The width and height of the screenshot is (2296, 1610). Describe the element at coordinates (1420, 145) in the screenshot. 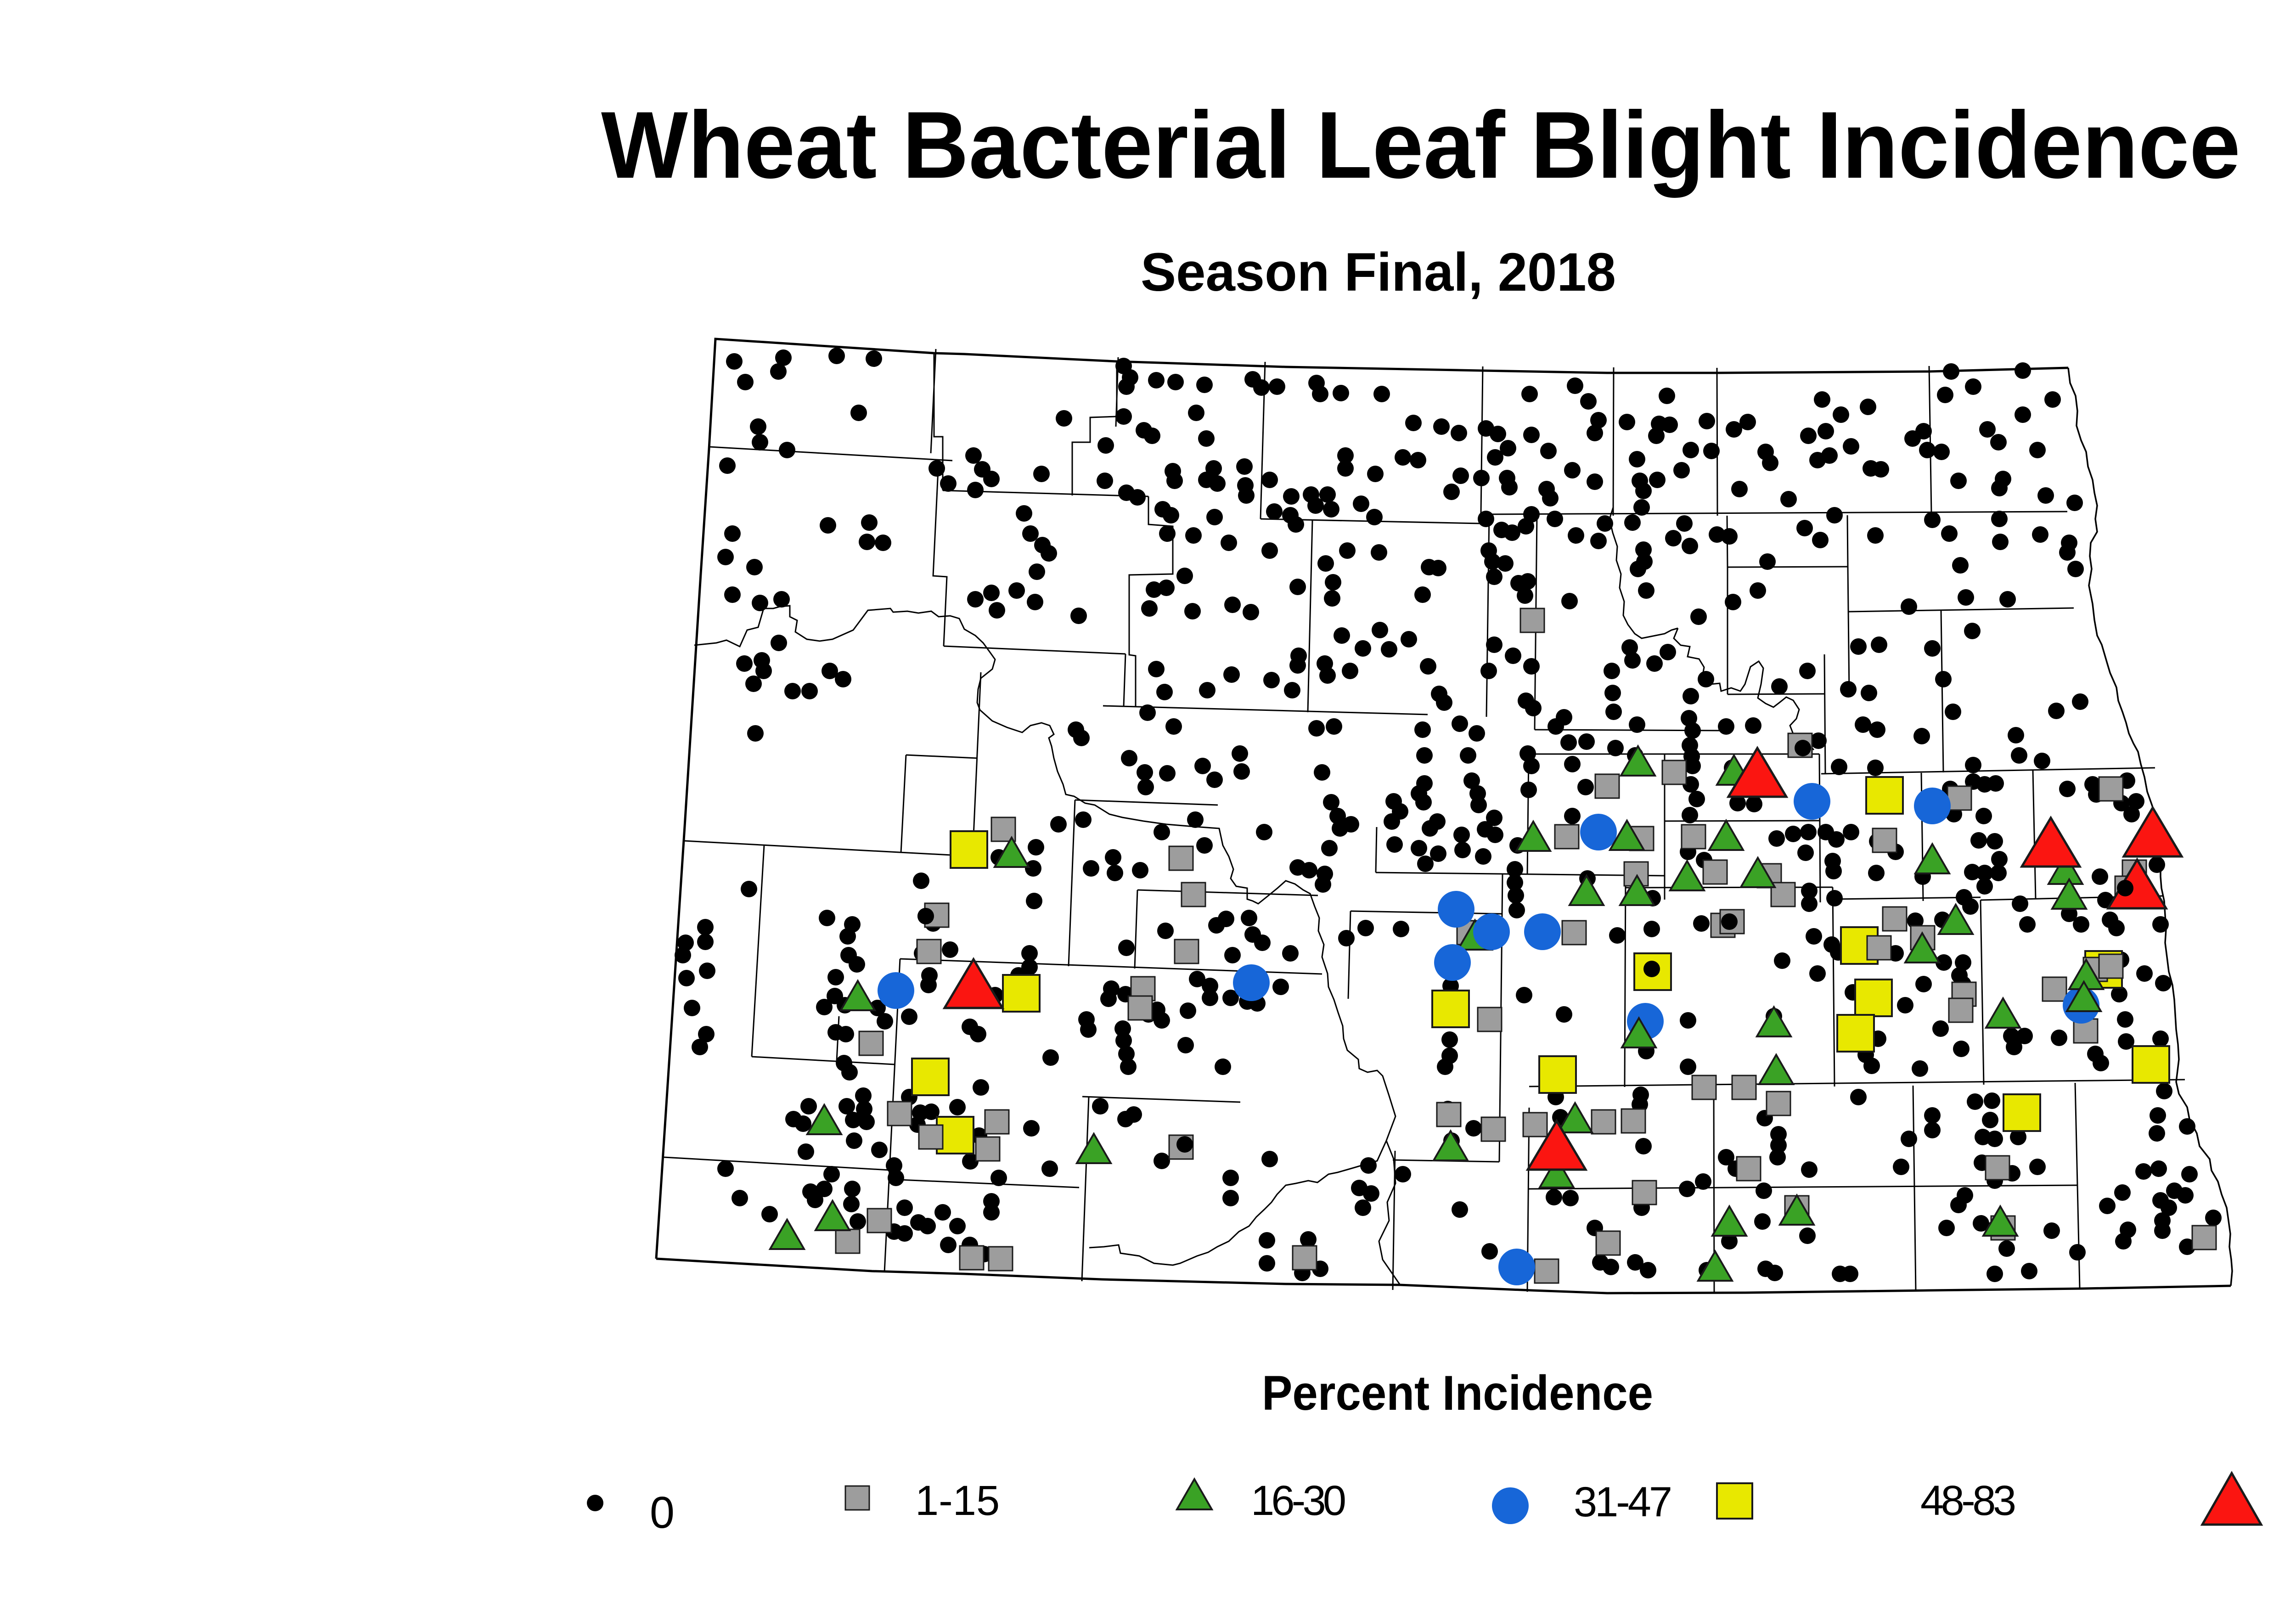

I see `svg-text:Wheat Bacterial Leaf Blight In: Wheat Bacterial Leaf Blight Incidence` at that location.